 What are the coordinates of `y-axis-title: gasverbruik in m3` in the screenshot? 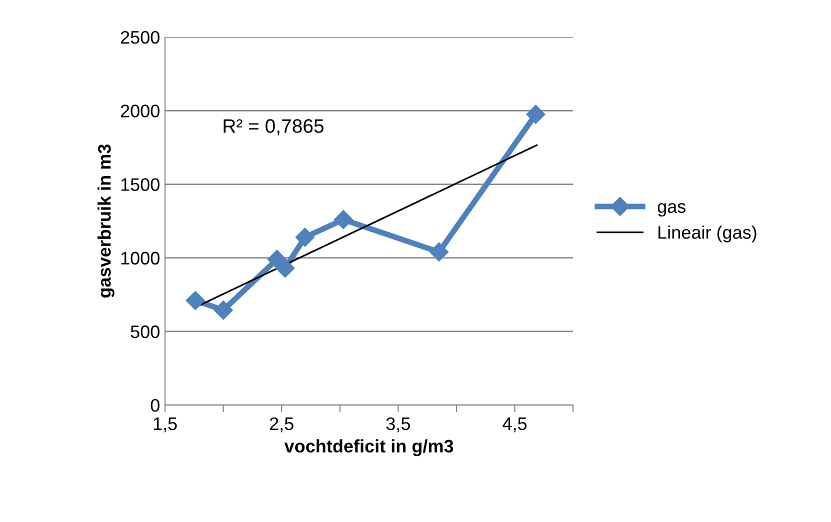 It's located at (106, 221).